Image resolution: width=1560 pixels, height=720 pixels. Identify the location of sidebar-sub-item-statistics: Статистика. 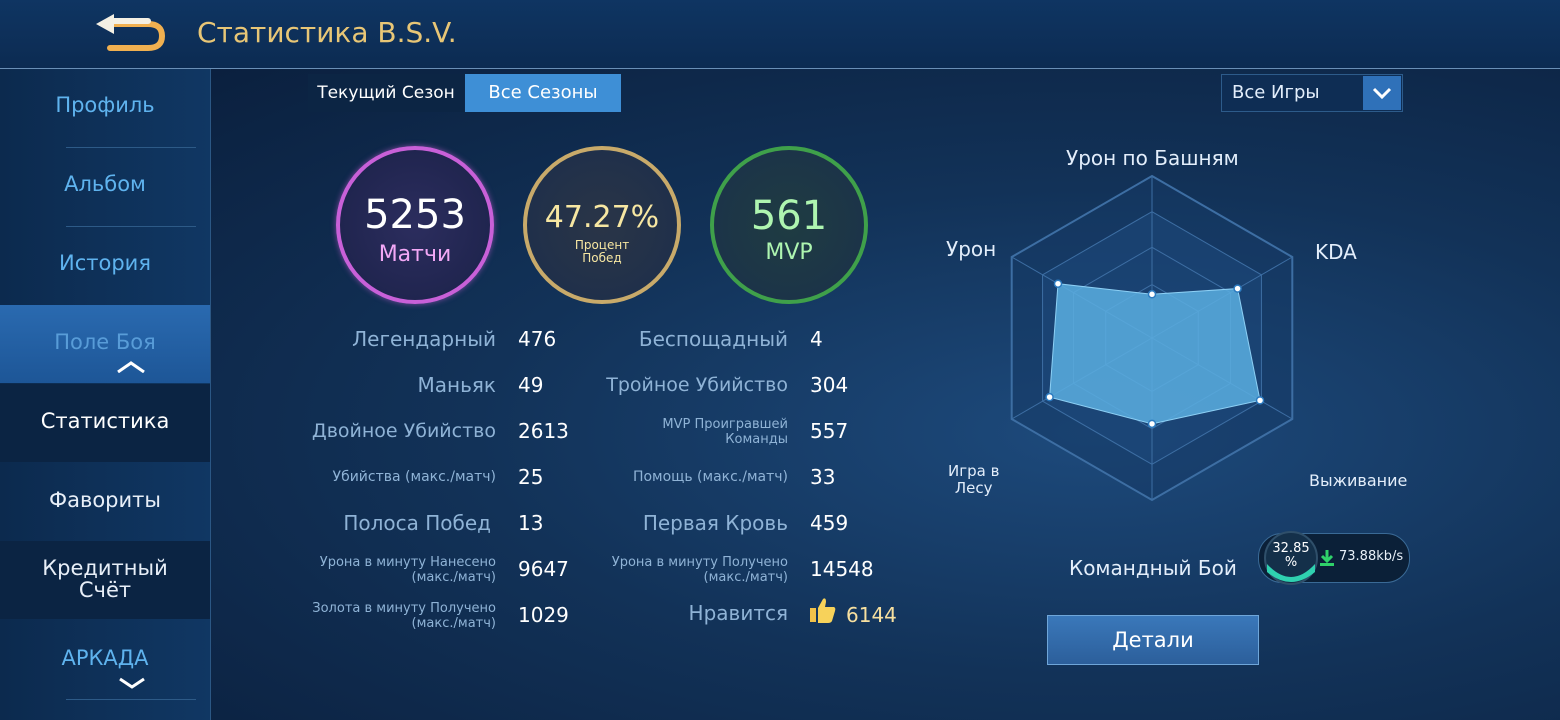
(105, 421).